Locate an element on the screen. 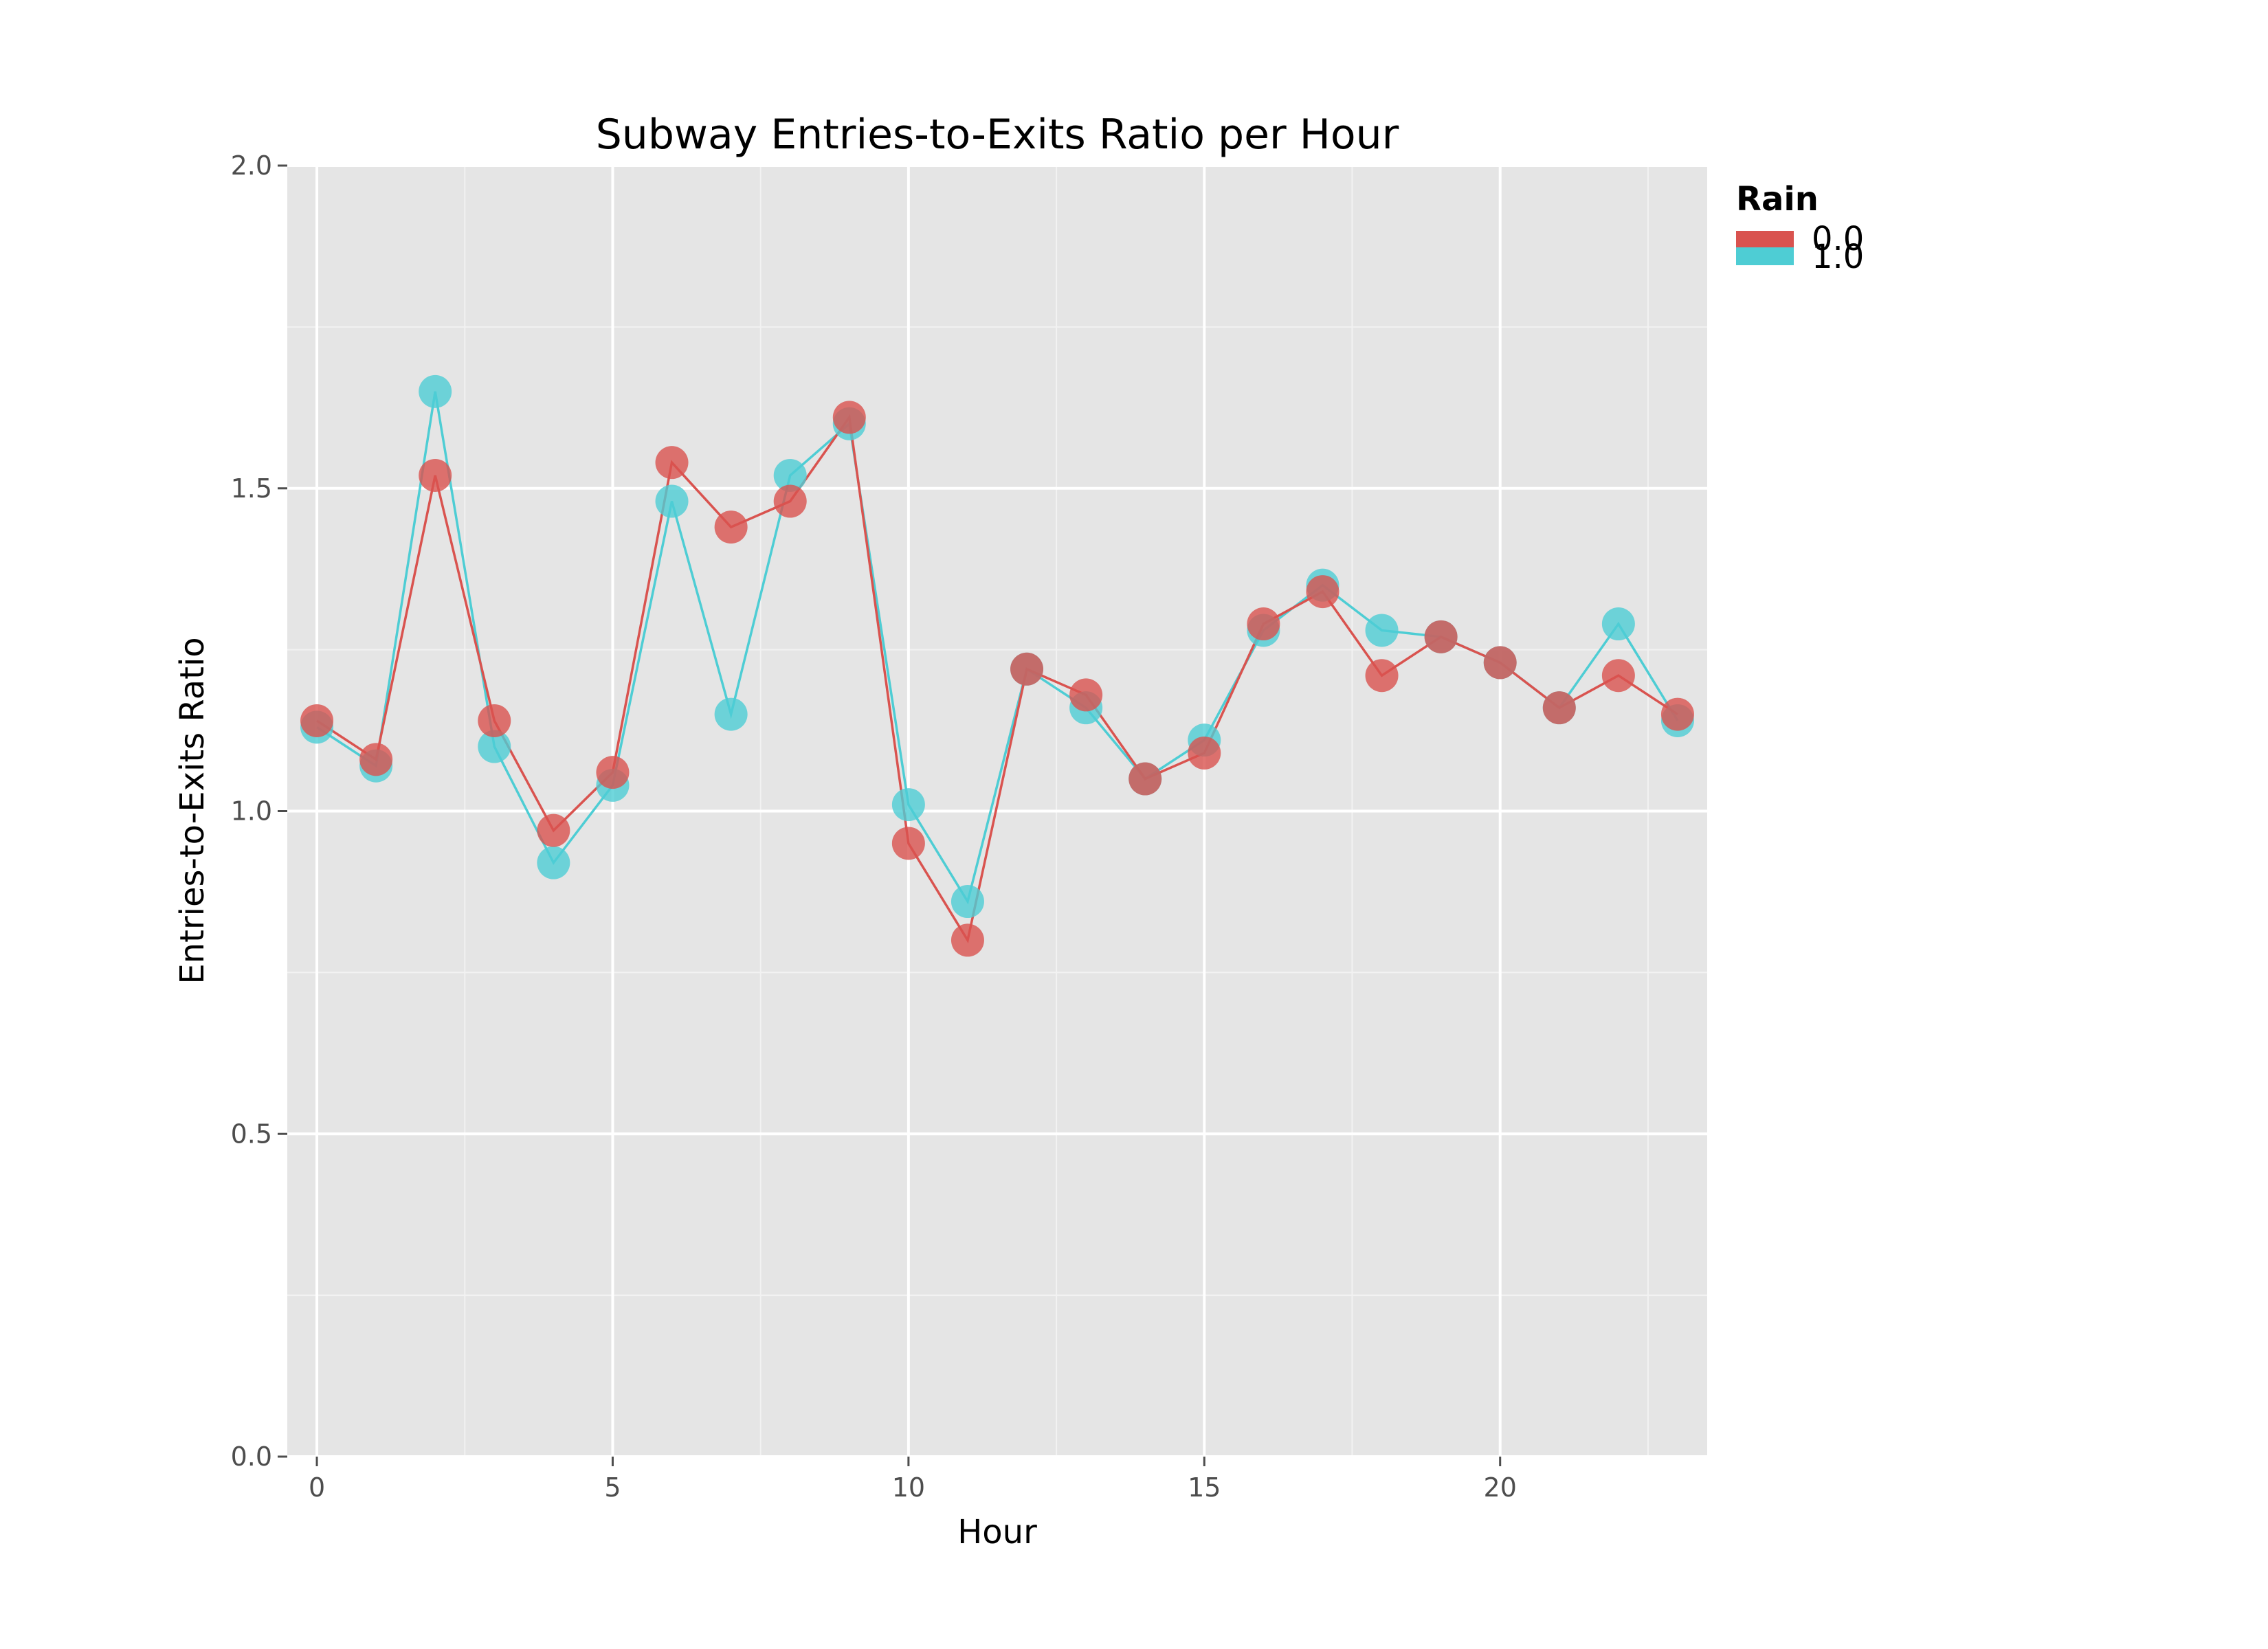 The image size is (2268, 1649). legend: Rain 0.01.0 is located at coordinates (1800, 228).